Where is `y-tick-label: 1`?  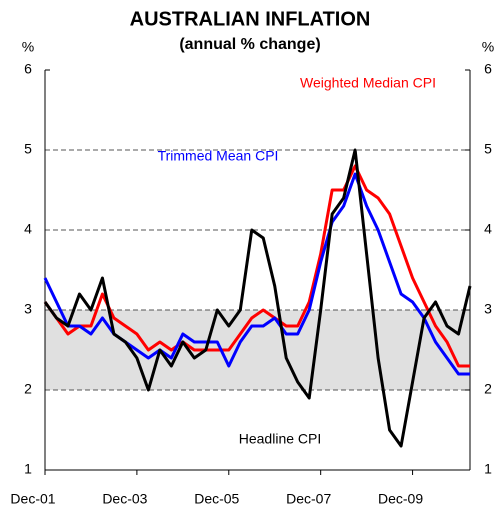
y-tick-label: 1 is located at coordinates (28, 469).